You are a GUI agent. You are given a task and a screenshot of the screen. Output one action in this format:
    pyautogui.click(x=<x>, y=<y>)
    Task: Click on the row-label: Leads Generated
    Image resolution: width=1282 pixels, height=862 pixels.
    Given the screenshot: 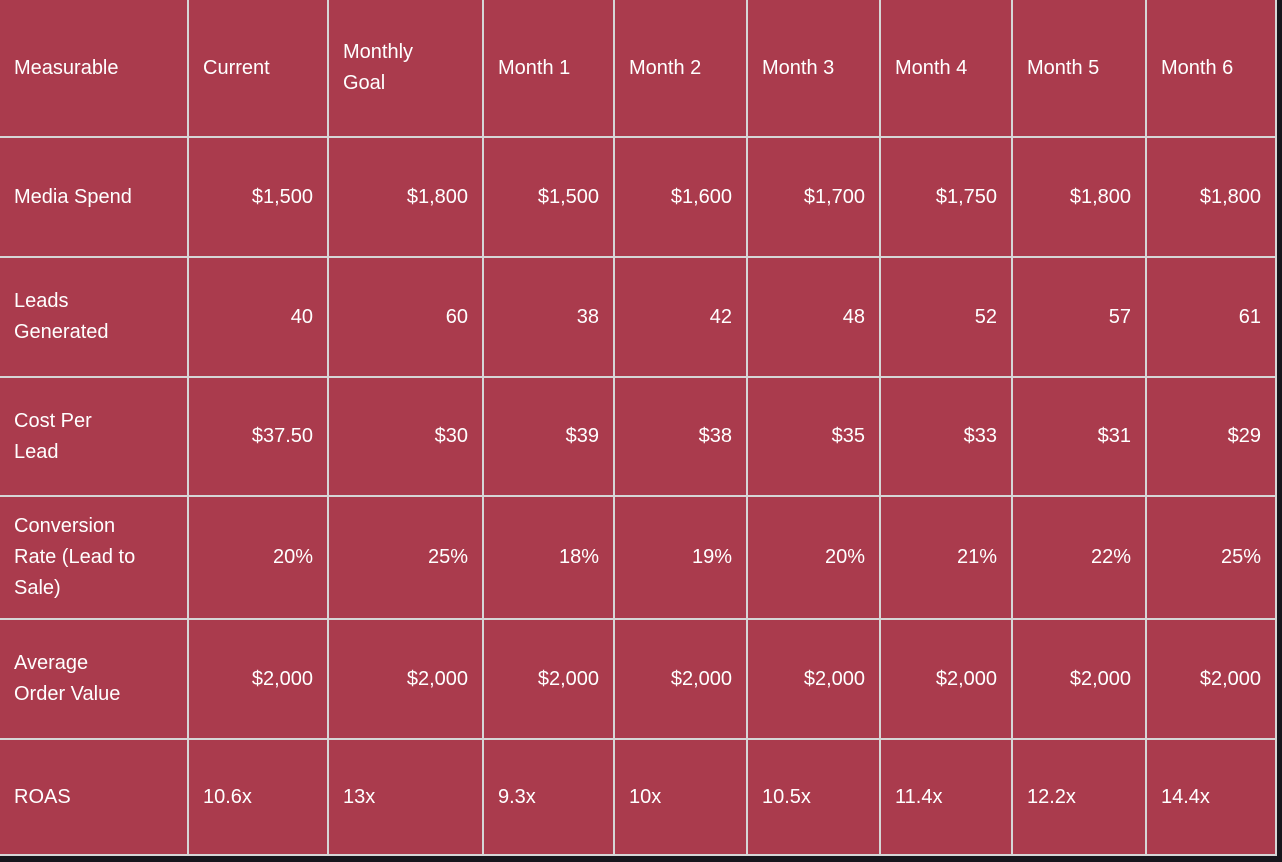 What is the action you would take?
    pyautogui.click(x=94, y=318)
    